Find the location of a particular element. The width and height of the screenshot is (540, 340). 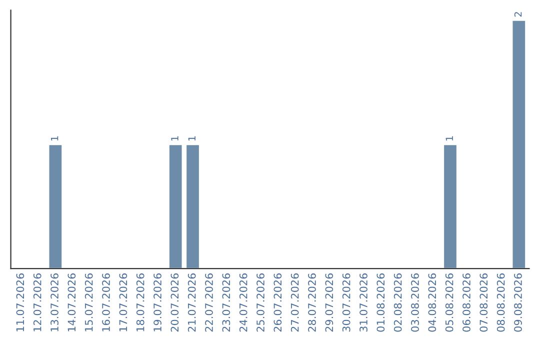

x-tick-label: 29.07.2026 is located at coordinates (329, 302).